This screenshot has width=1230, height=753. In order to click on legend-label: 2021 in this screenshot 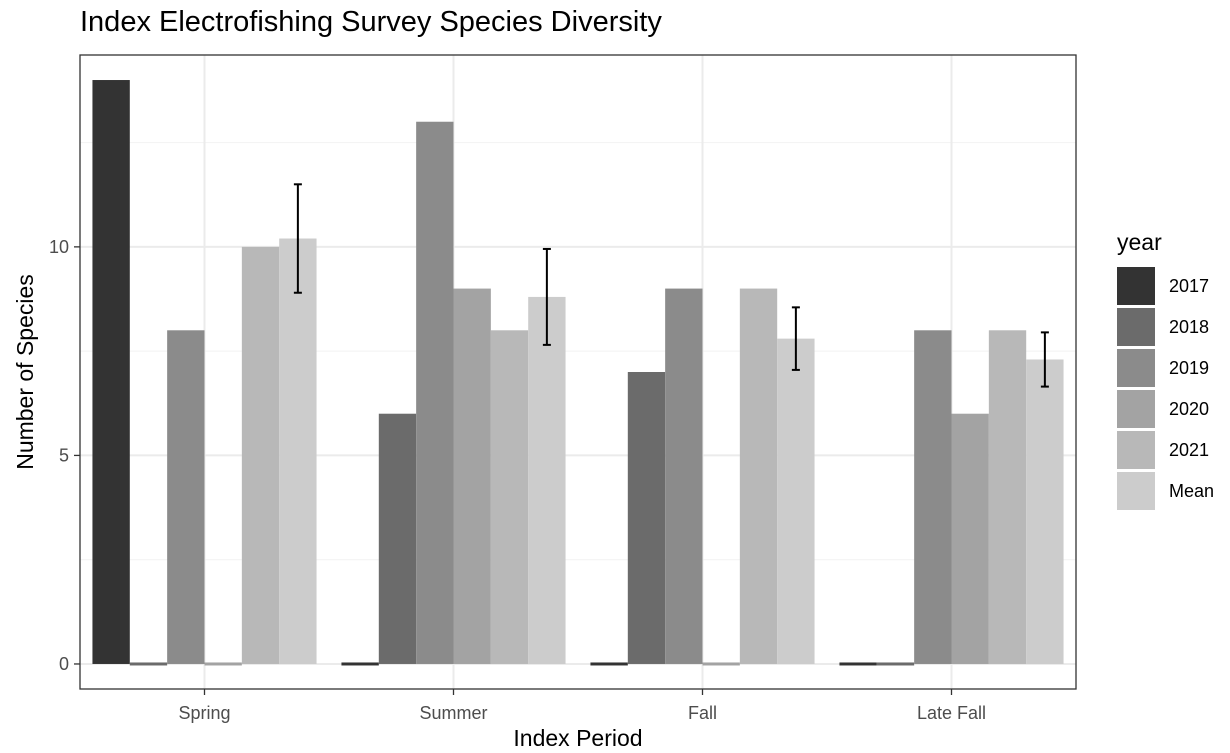, I will do `click(1189, 450)`.